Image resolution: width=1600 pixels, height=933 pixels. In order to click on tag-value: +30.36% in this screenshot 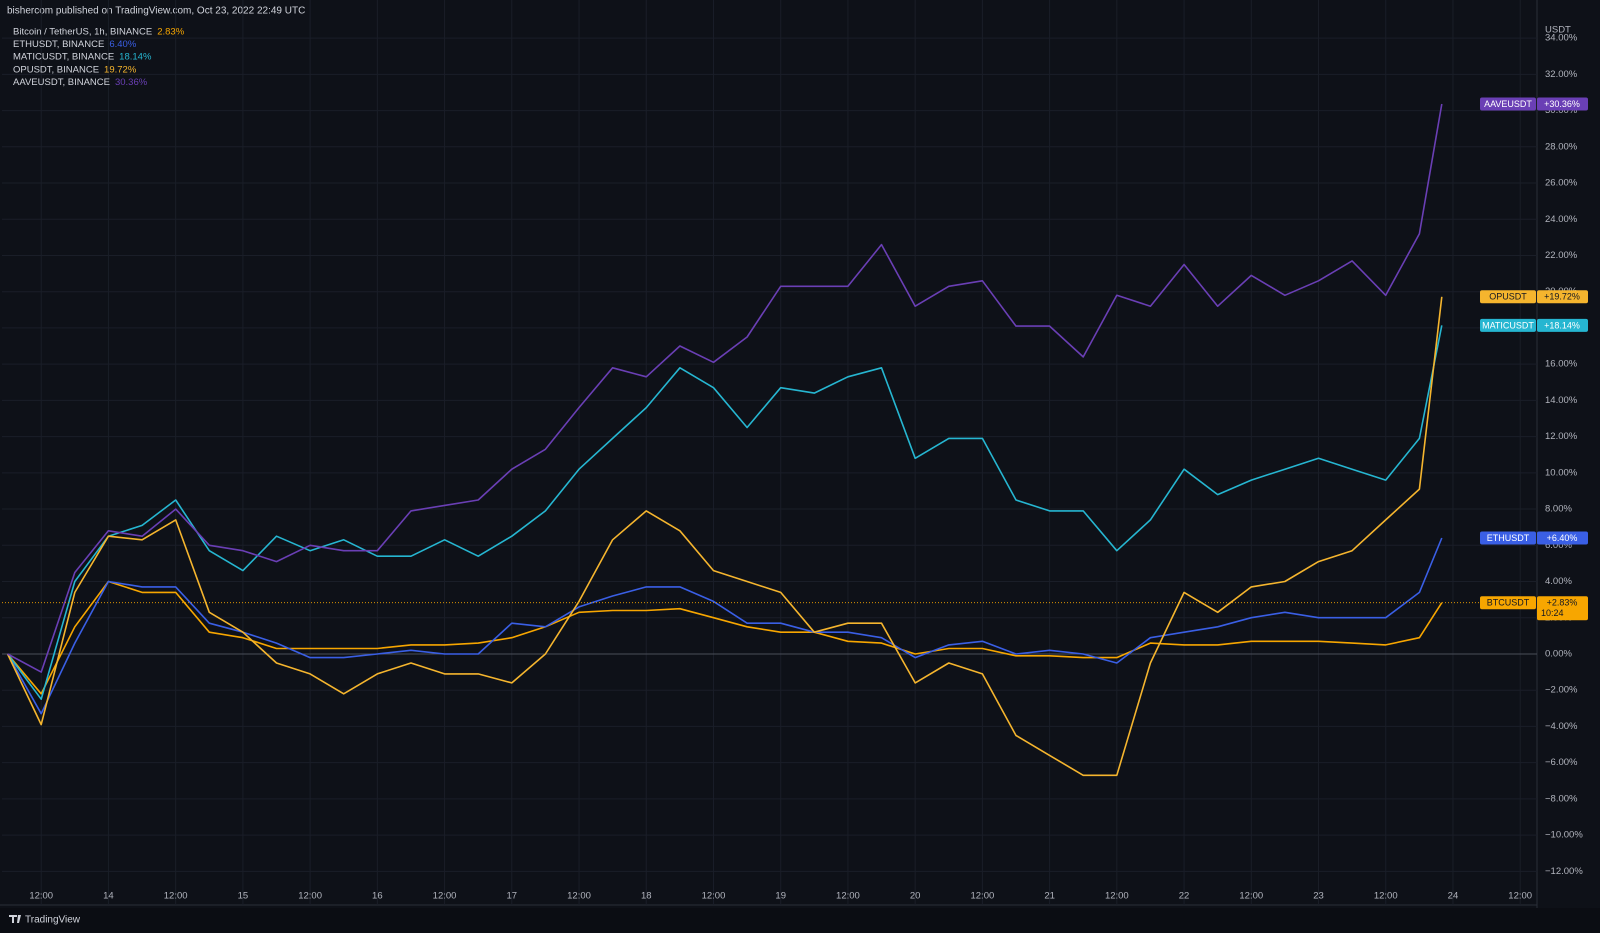, I will do `click(1562, 104)`.